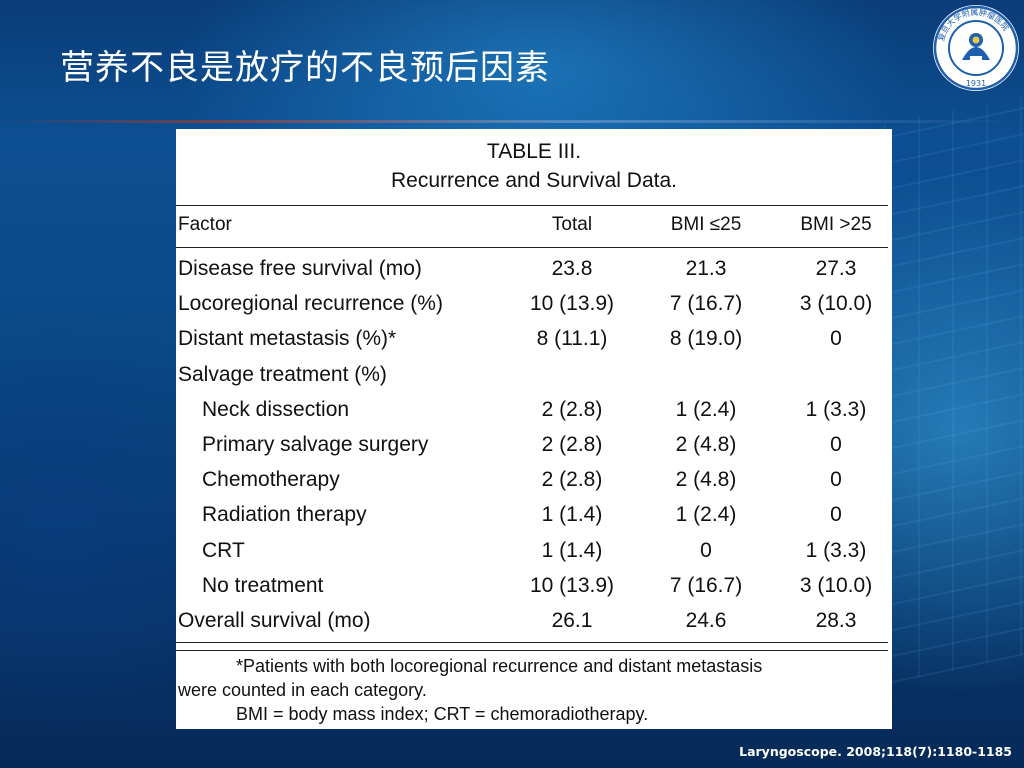  What do you see at coordinates (532, 247) in the screenshot?
I see `table-rule-header` at bounding box center [532, 247].